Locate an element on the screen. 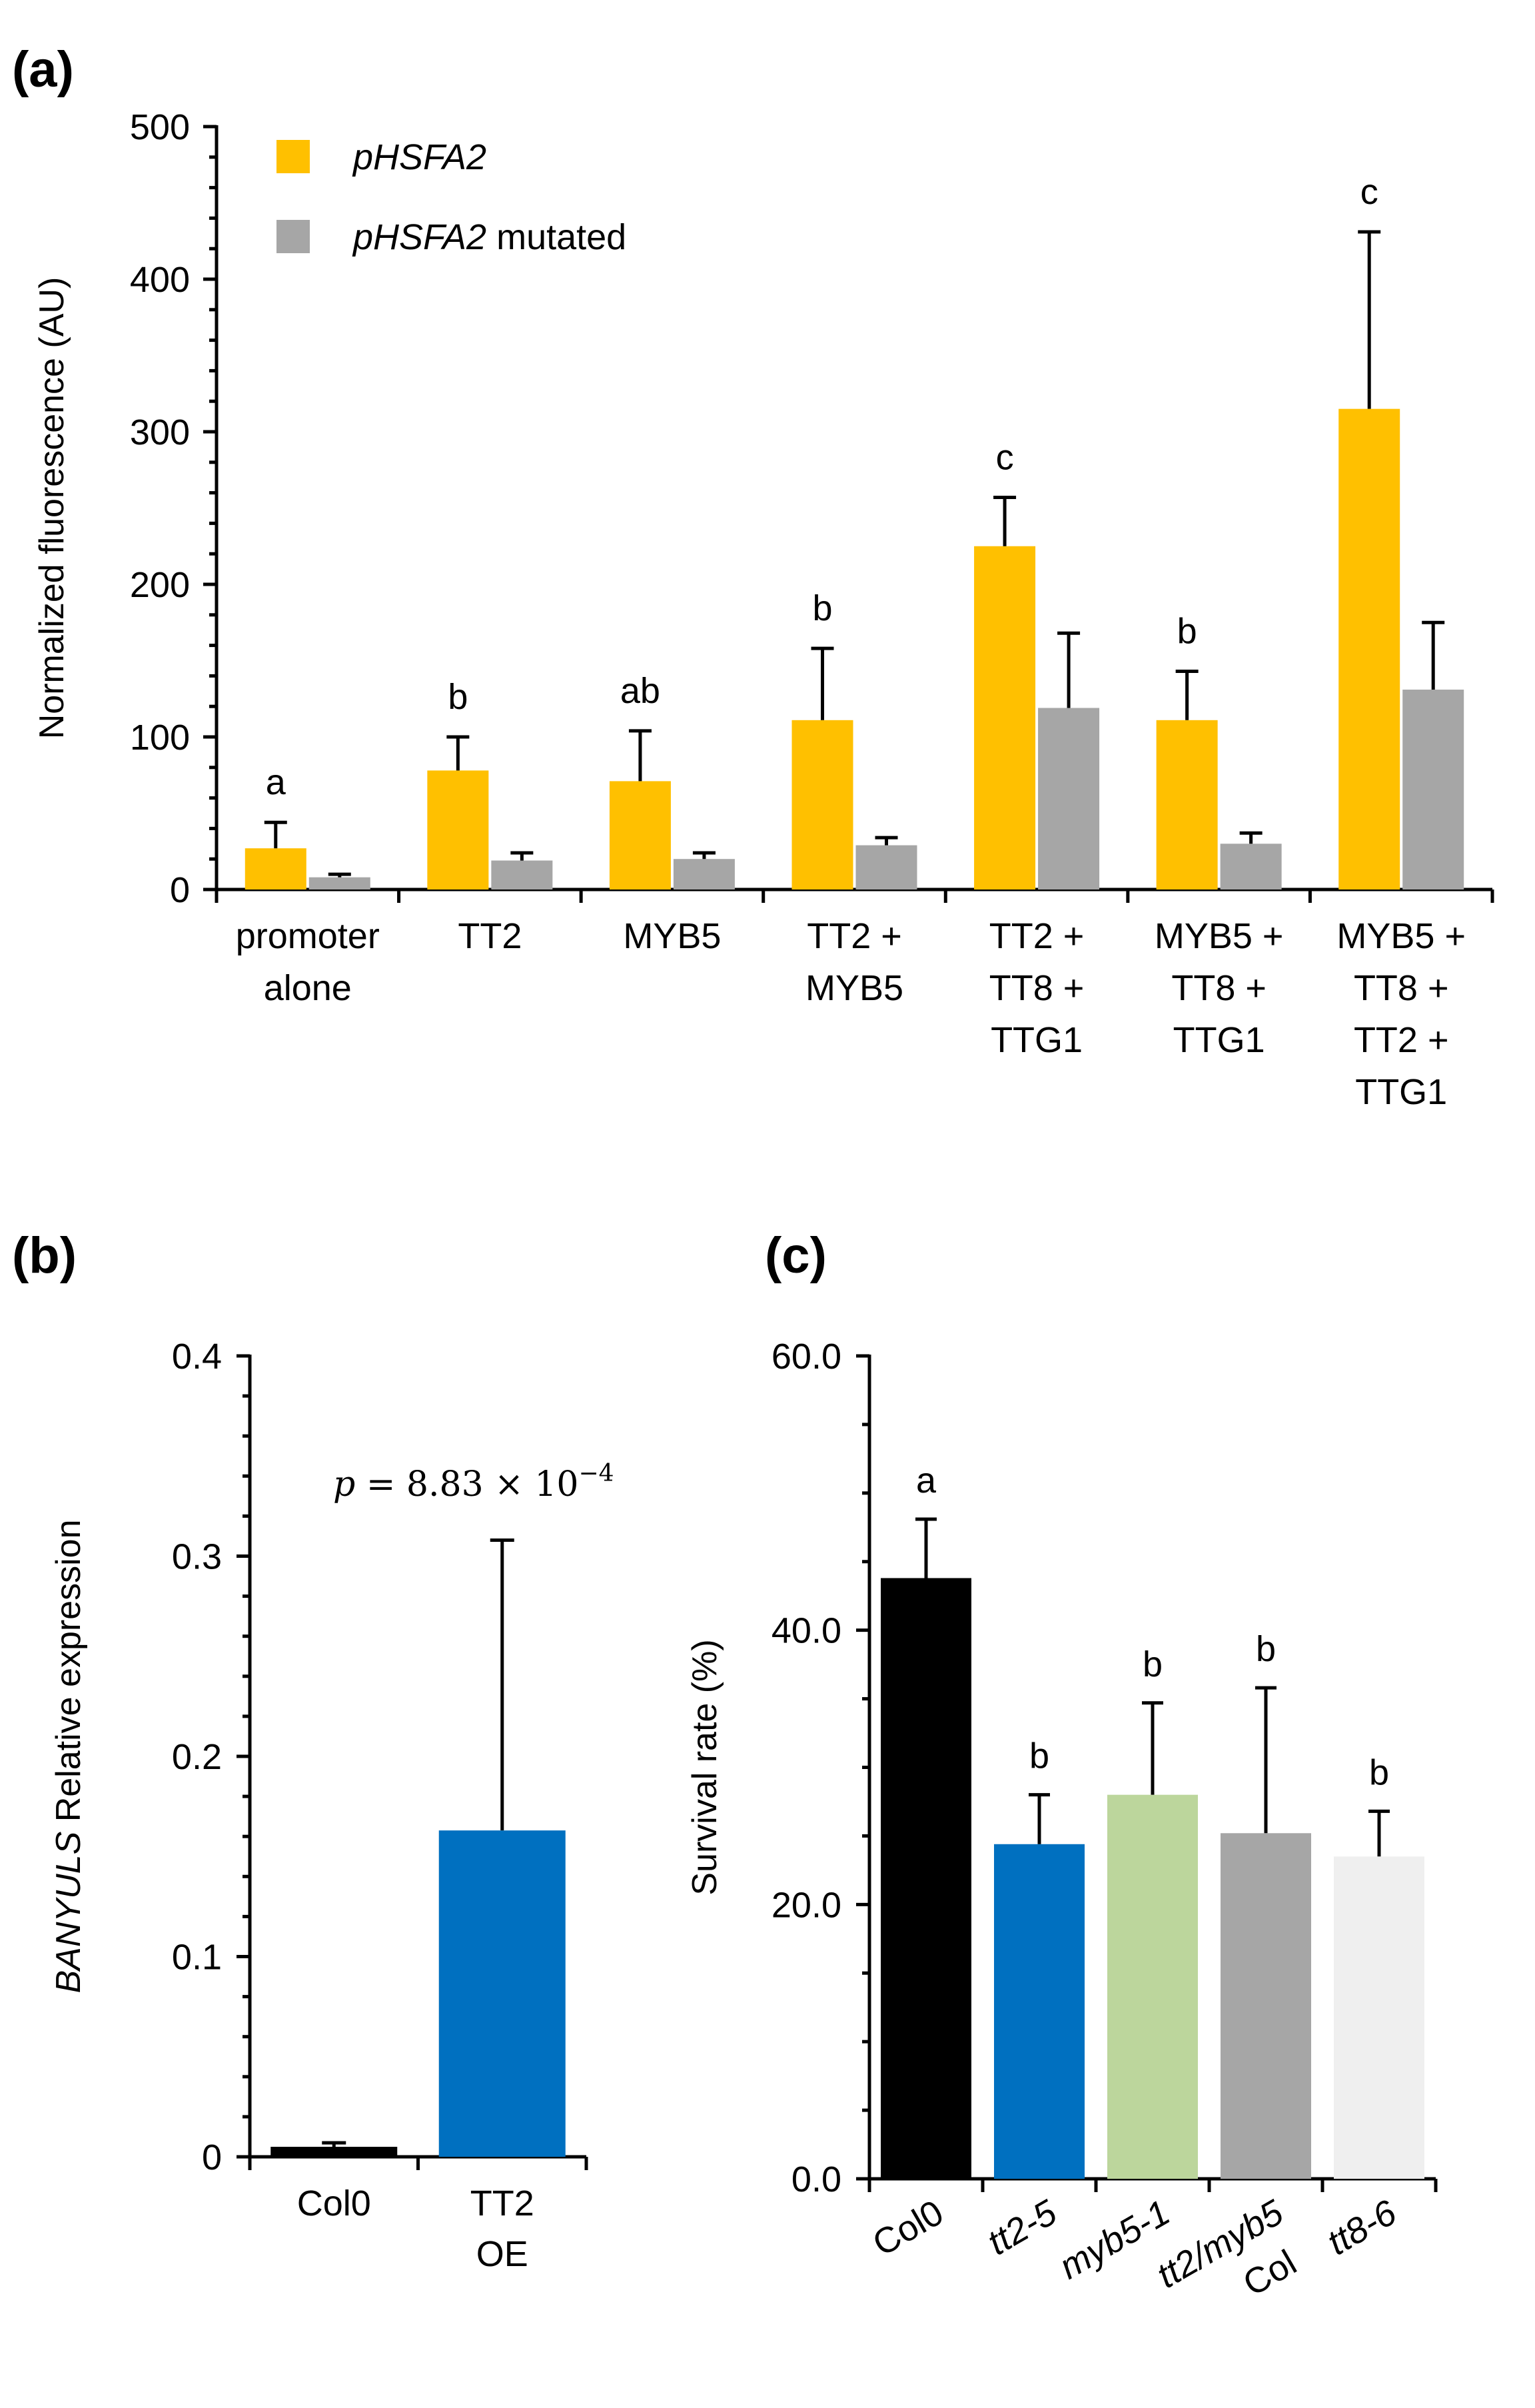 Image resolution: width=1535 pixels, height=2408 pixels. panel-c-label: (c) is located at coordinates (796, 1255).